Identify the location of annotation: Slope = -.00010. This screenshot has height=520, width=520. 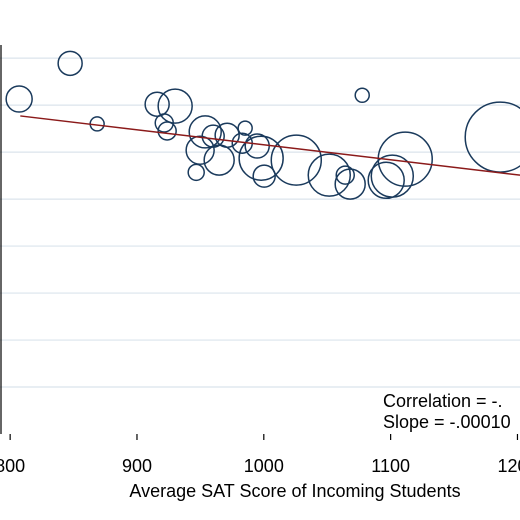
(447, 422).